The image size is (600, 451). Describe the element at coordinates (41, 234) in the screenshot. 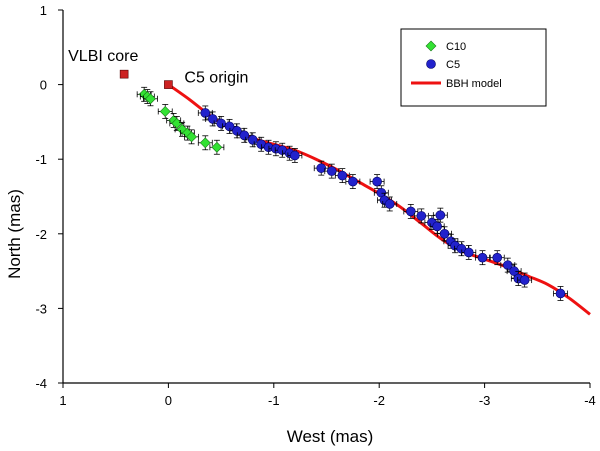

I see `y-tick-label: -2` at that location.